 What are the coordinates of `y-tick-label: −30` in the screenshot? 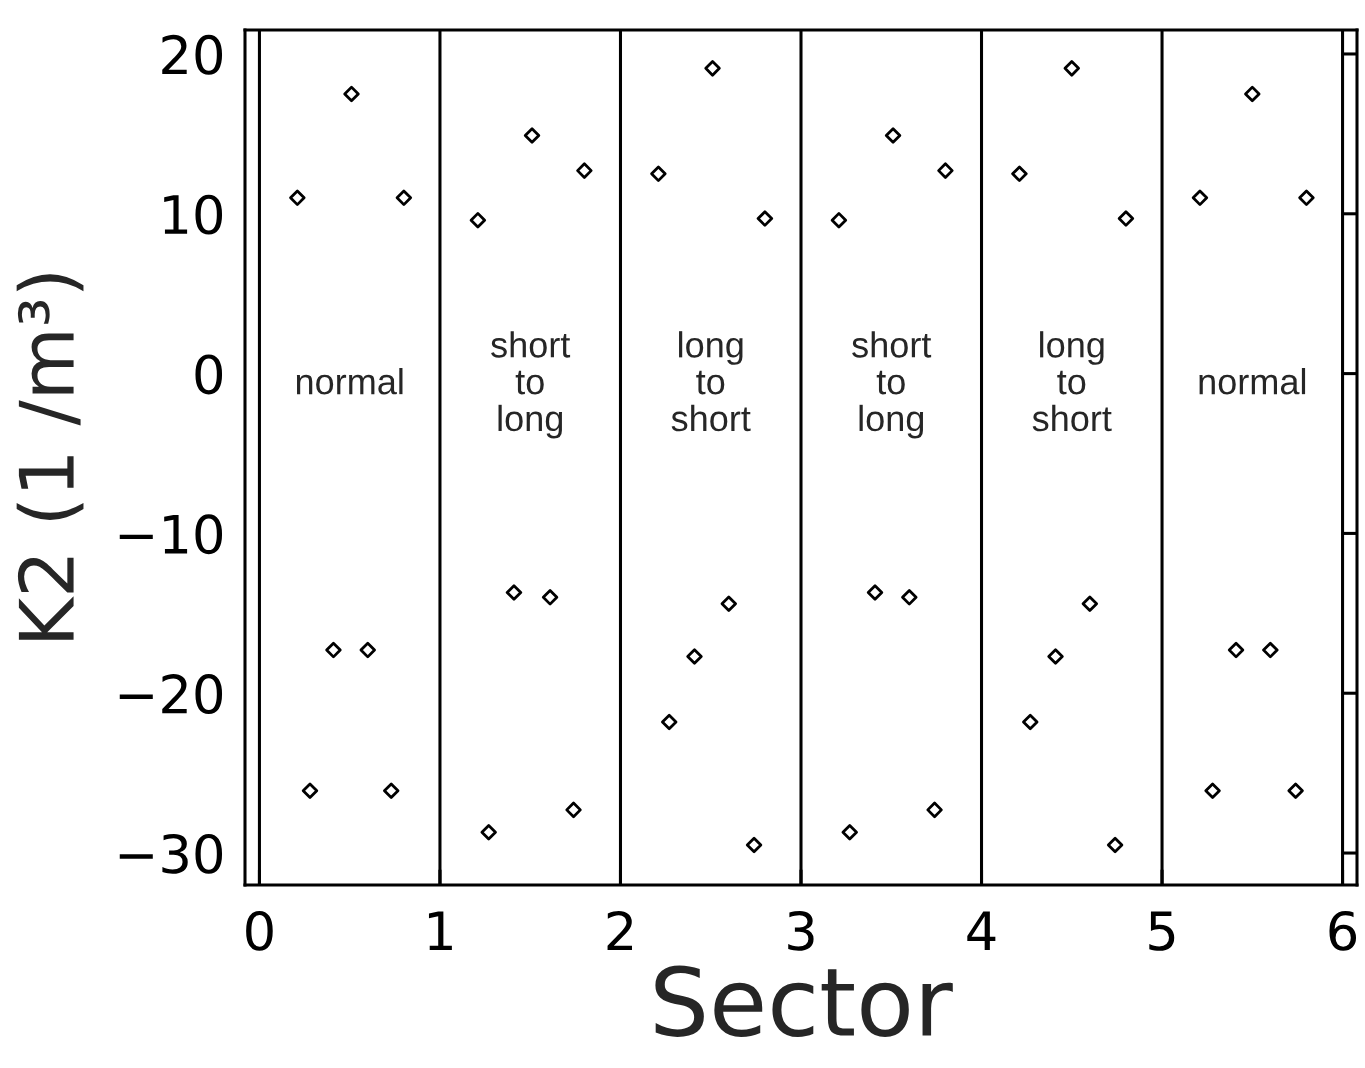 It's located at (171, 853).